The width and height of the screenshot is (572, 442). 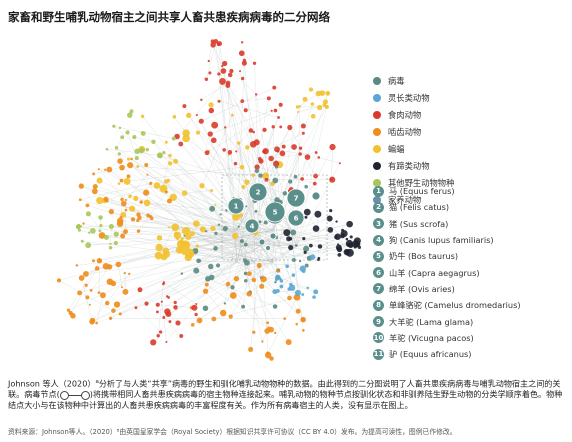 What do you see at coordinates (377, 199) in the screenshot?
I see `legend-swatch` at bounding box center [377, 199].